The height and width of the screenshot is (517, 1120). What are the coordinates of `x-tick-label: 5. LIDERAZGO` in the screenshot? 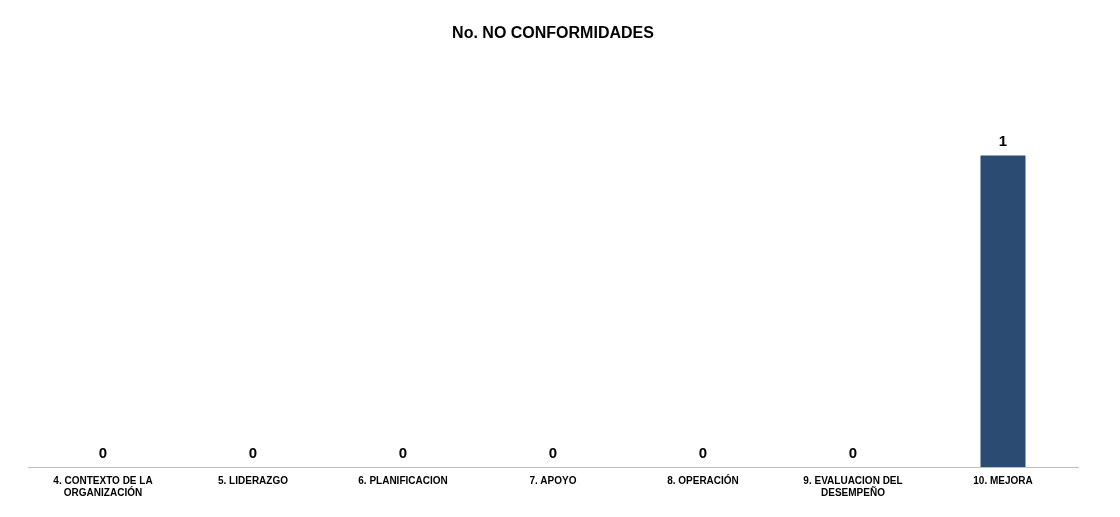 It's located at (253, 480).